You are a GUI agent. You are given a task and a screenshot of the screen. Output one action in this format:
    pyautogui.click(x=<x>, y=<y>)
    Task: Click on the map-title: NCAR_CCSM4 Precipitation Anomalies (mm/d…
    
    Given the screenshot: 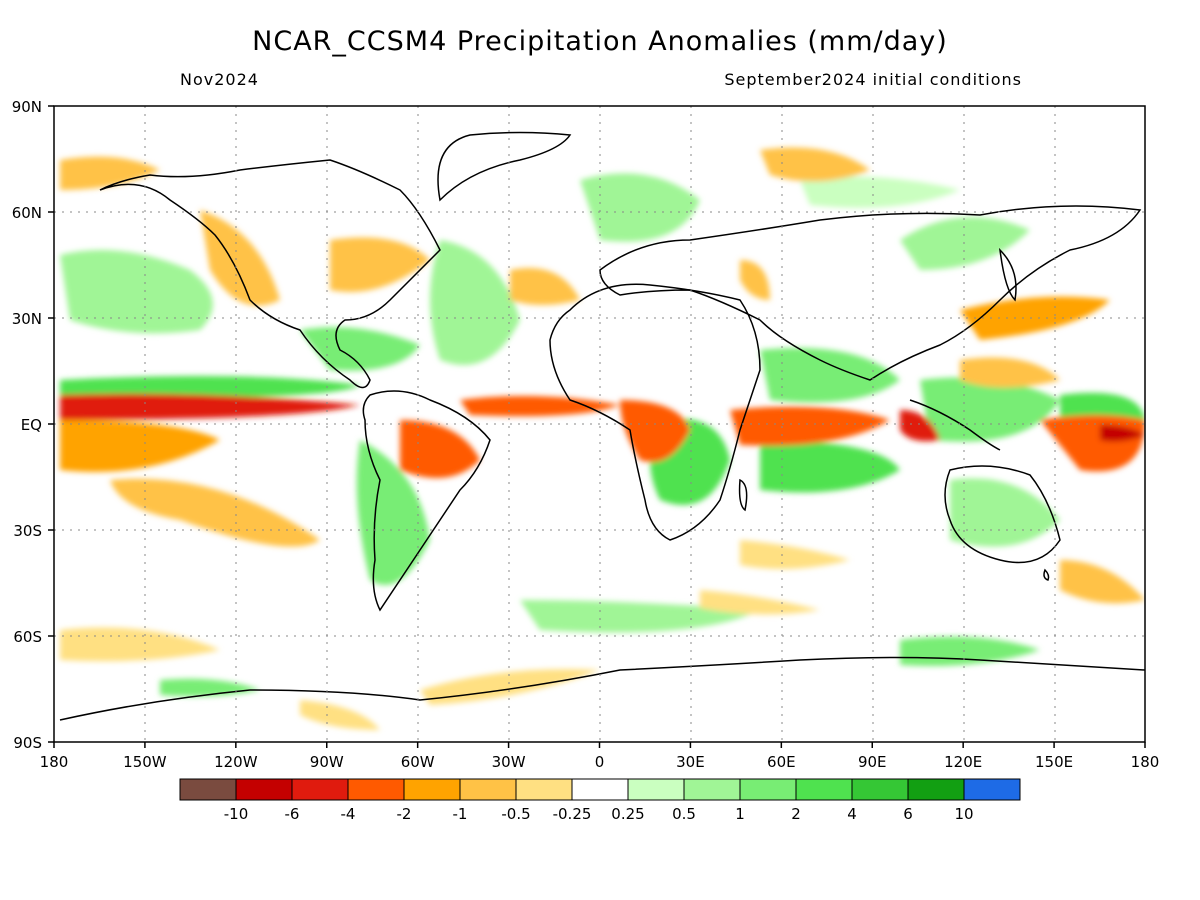 What is the action you would take?
    pyautogui.click(x=600, y=41)
    